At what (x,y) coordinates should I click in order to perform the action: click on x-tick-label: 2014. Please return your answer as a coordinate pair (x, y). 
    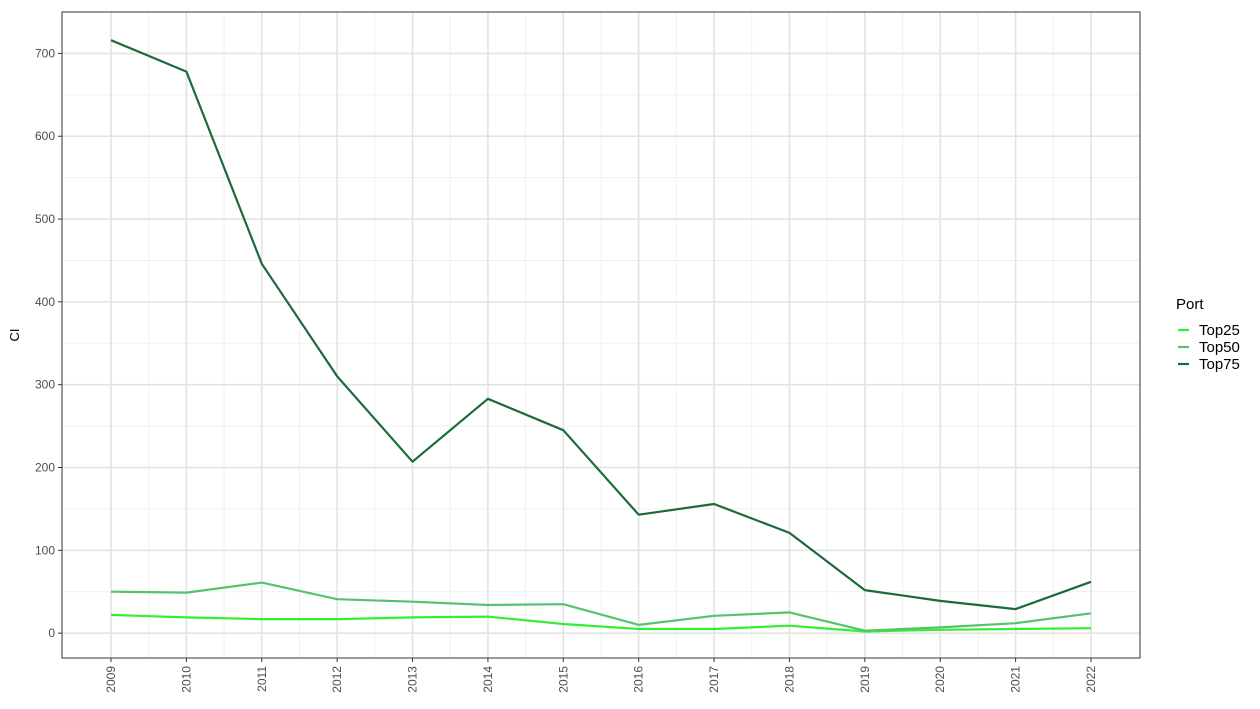
    Looking at the image, I should click on (488, 679).